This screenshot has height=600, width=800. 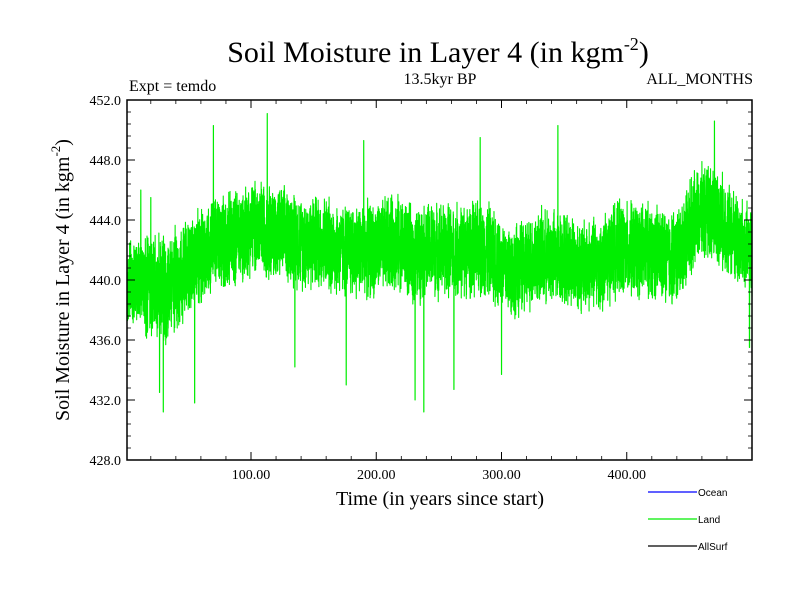 I want to click on y-axis-label-close: ), so click(x=63, y=142).